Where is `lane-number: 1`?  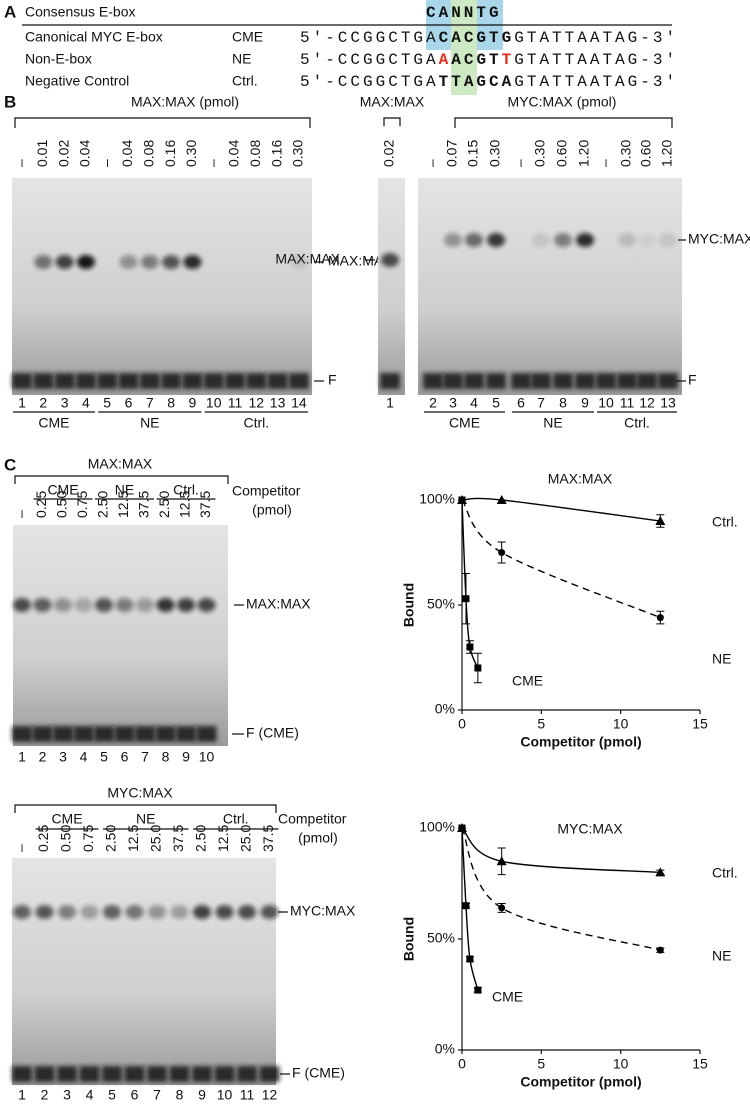
lane-number: 1 is located at coordinates (390, 403).